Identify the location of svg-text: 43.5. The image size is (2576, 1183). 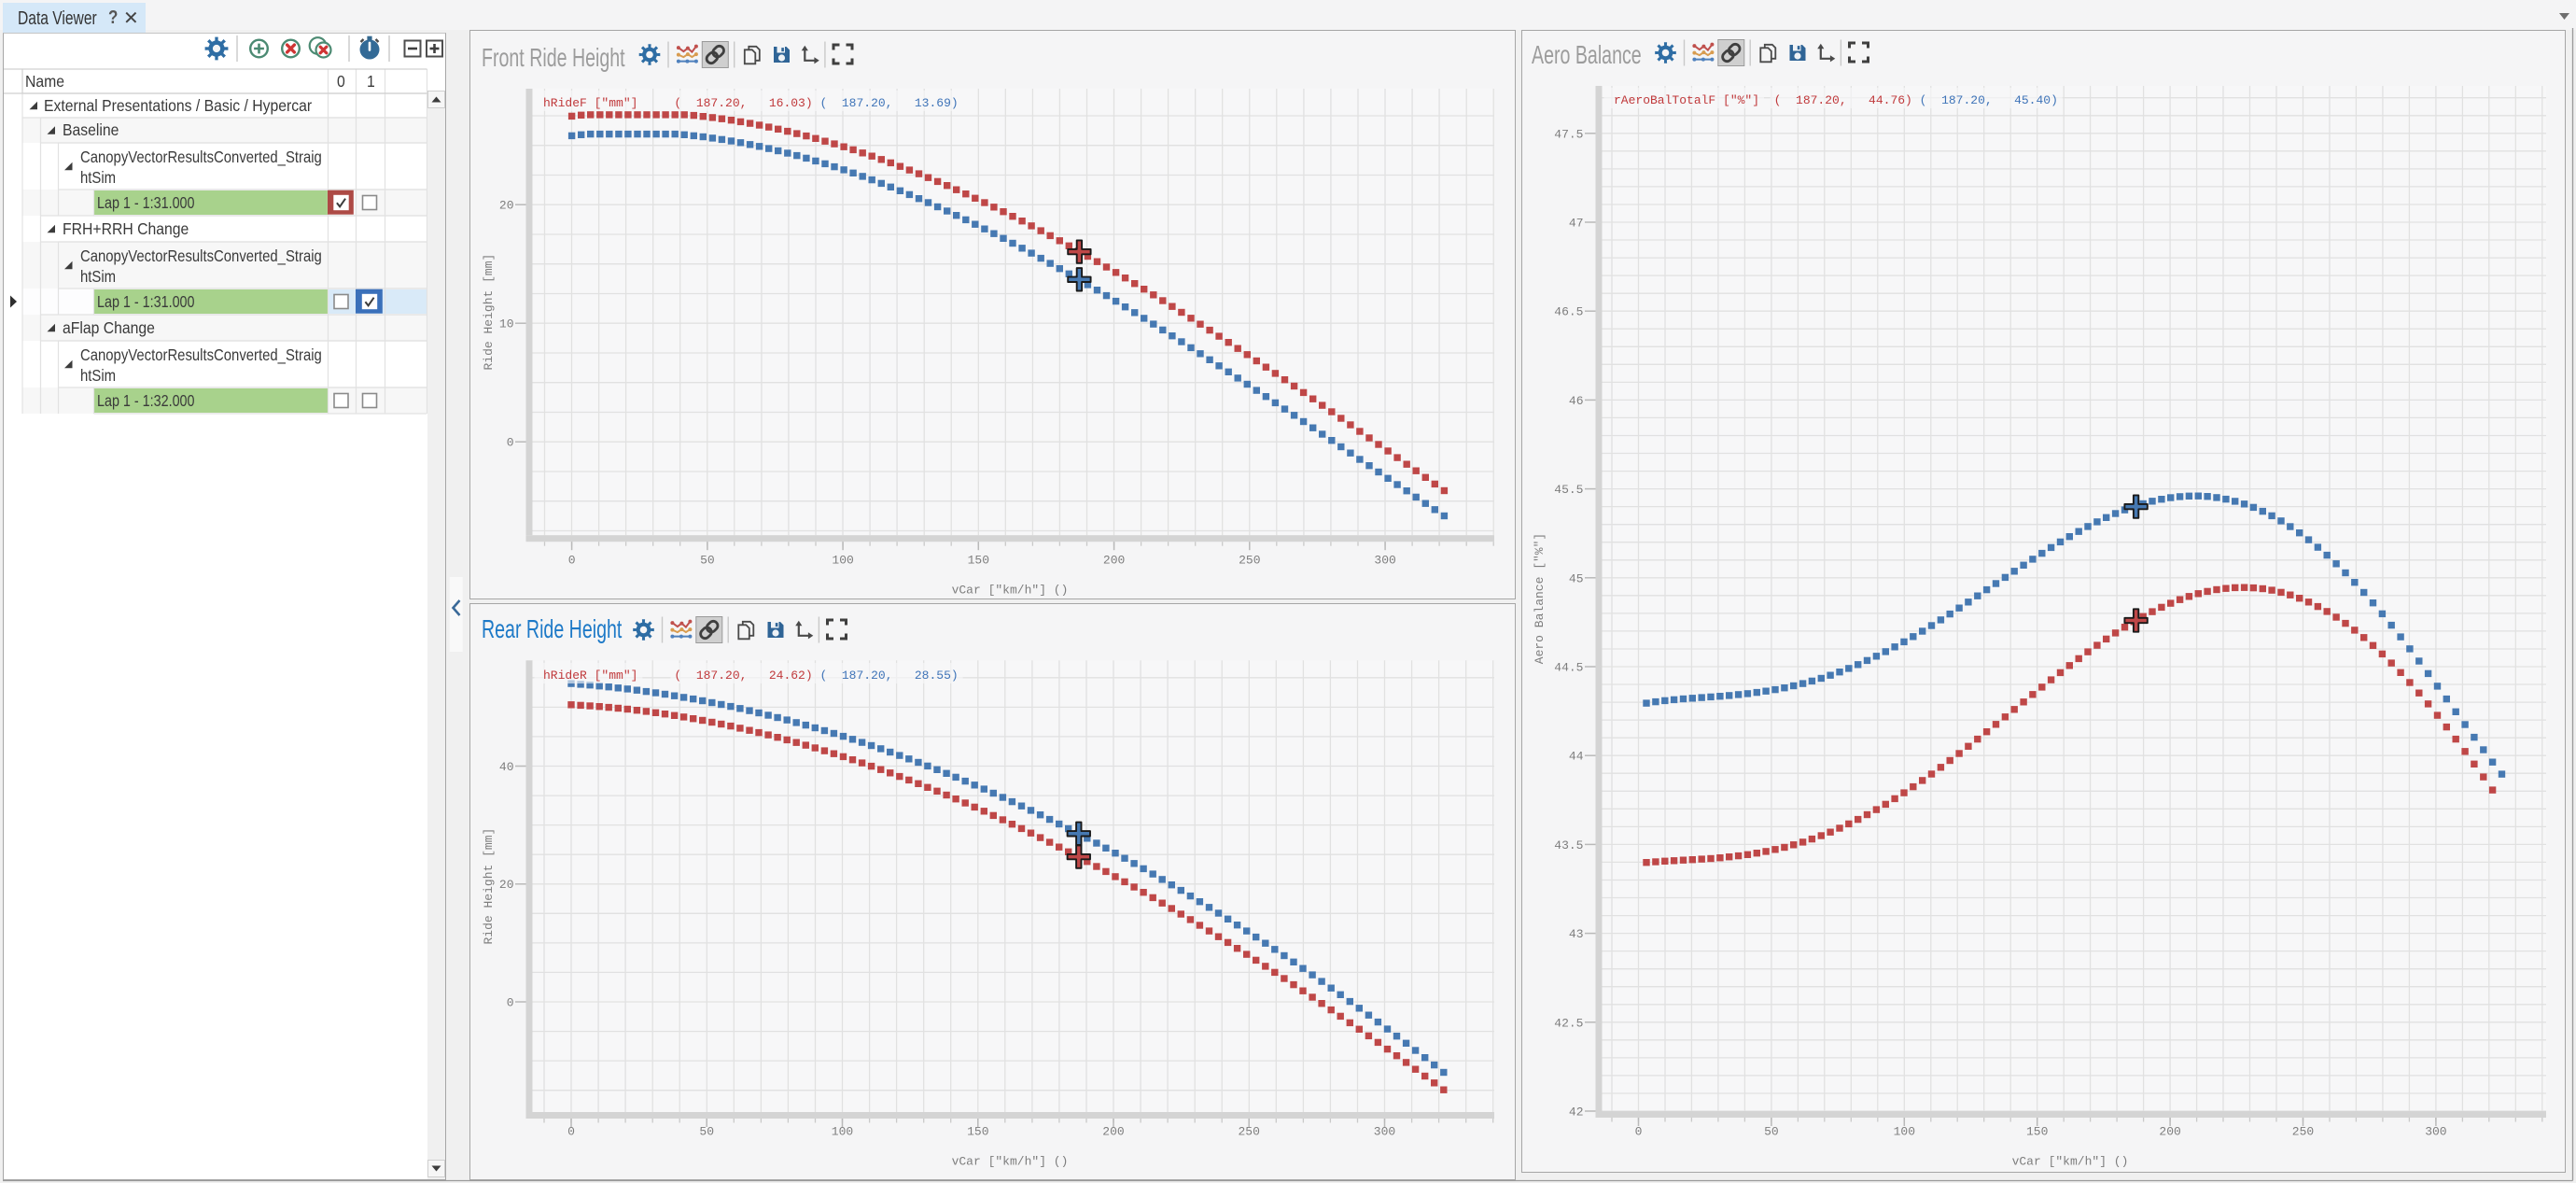
(1568, 845).